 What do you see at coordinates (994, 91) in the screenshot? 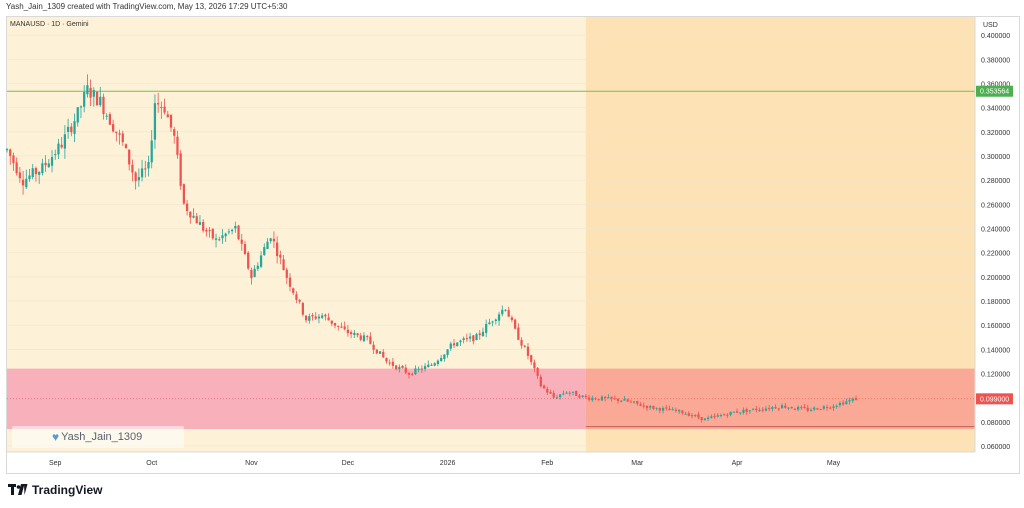
I see `resistance-price-tag` at bounding box center [994, 91].